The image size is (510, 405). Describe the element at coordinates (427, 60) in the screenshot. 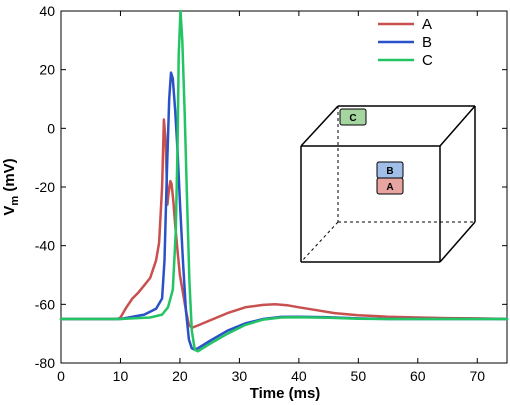

I see `legend-label-c: C` at that location.